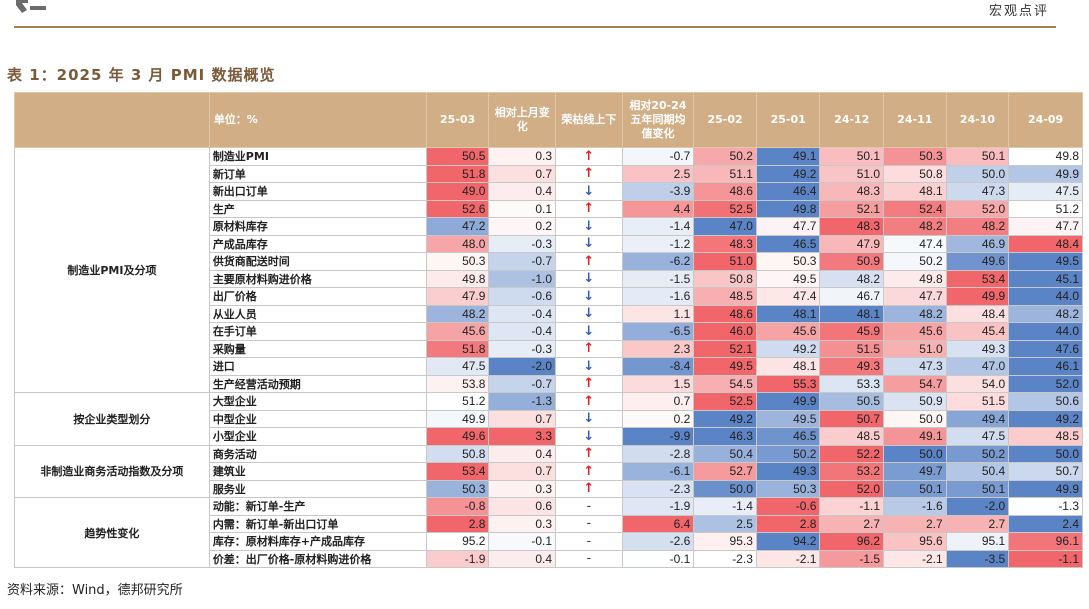 This screenshot has height=609, width=1089. I want to click on table-row: 服务业 50.3 0.3 ↑ -2.3 50.0 50.3 52.0 50.1 50.1 49.9, so click(549, 488).